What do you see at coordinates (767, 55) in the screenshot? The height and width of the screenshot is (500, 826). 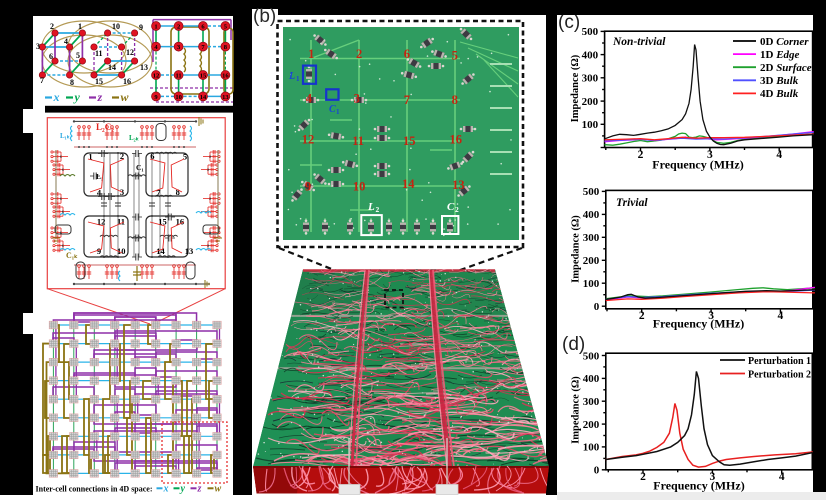 I see `svg-text: 1D` at bounding box center [767, 55].